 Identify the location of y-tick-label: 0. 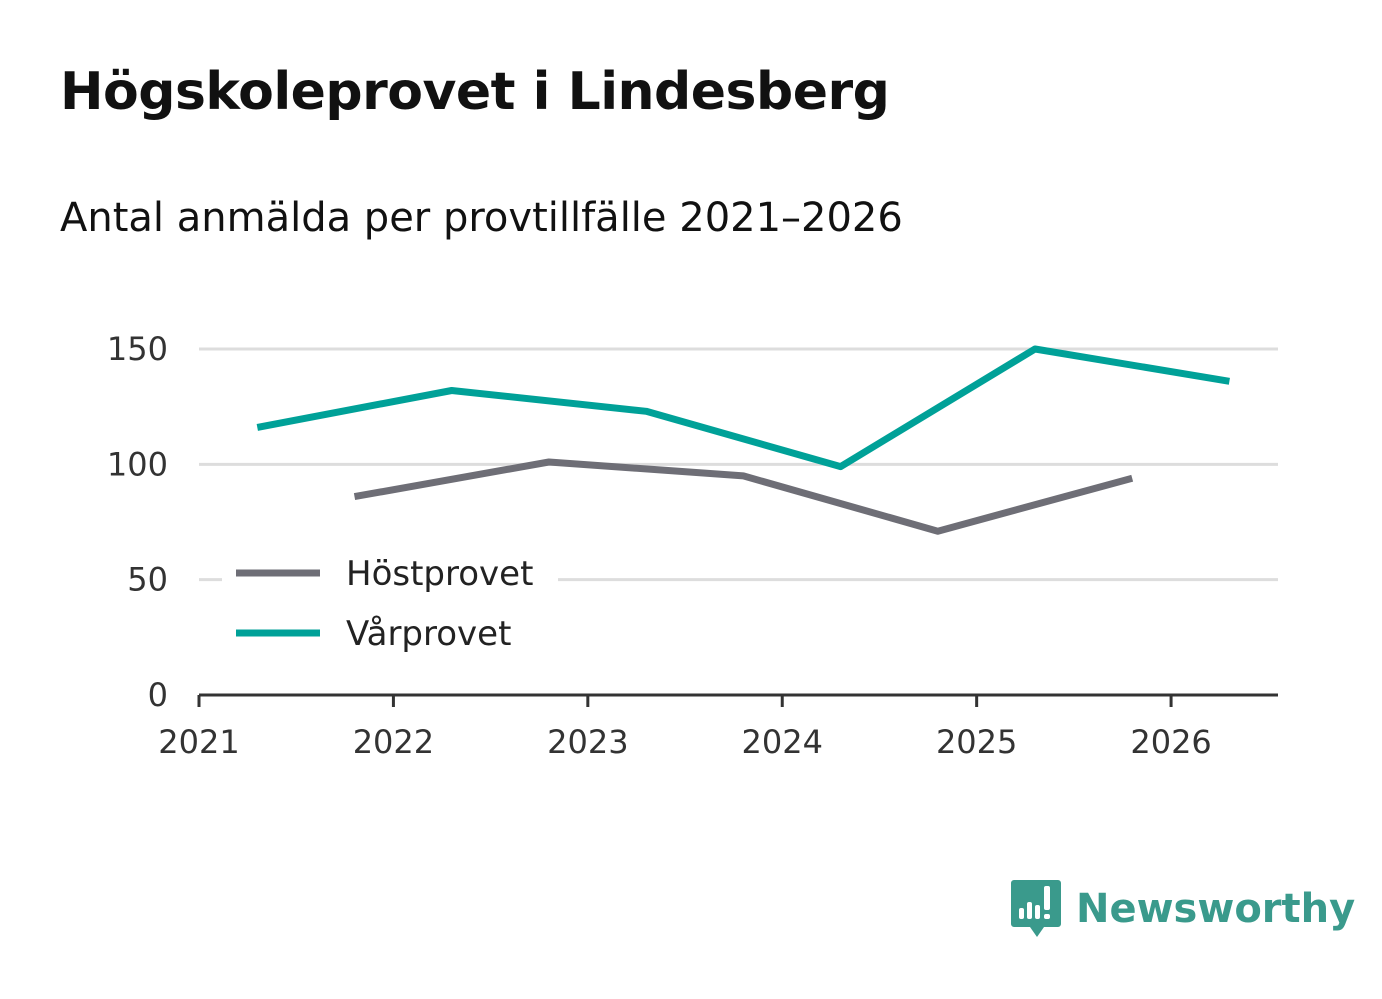
(158, 695).